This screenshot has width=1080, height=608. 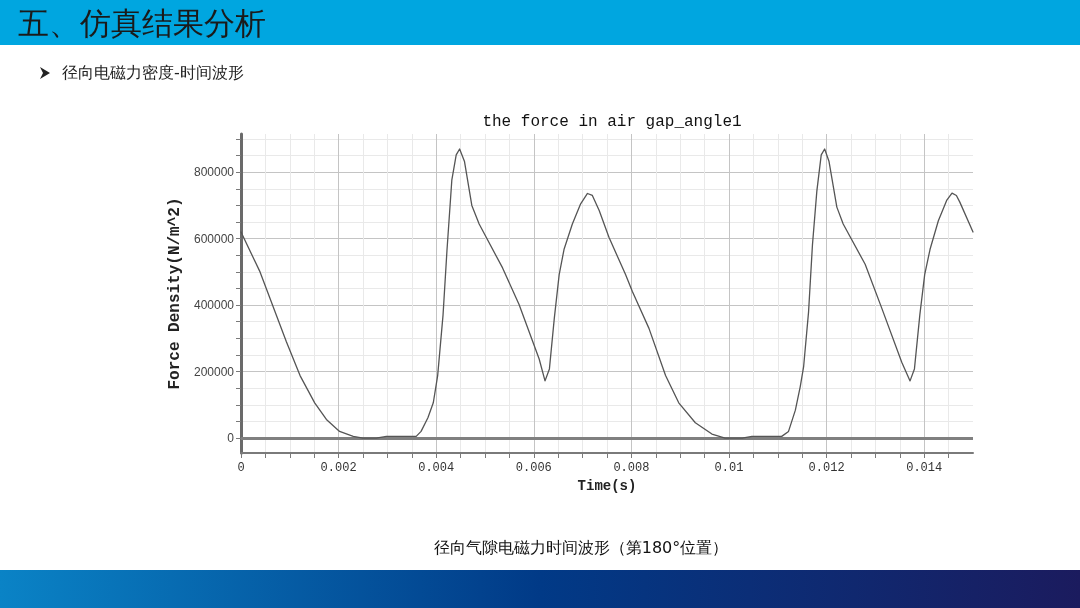 What do you see at coordinates (241, 468) in the screenshot?
I see `x-tick-label: 0` at bounding box center [241, 468].